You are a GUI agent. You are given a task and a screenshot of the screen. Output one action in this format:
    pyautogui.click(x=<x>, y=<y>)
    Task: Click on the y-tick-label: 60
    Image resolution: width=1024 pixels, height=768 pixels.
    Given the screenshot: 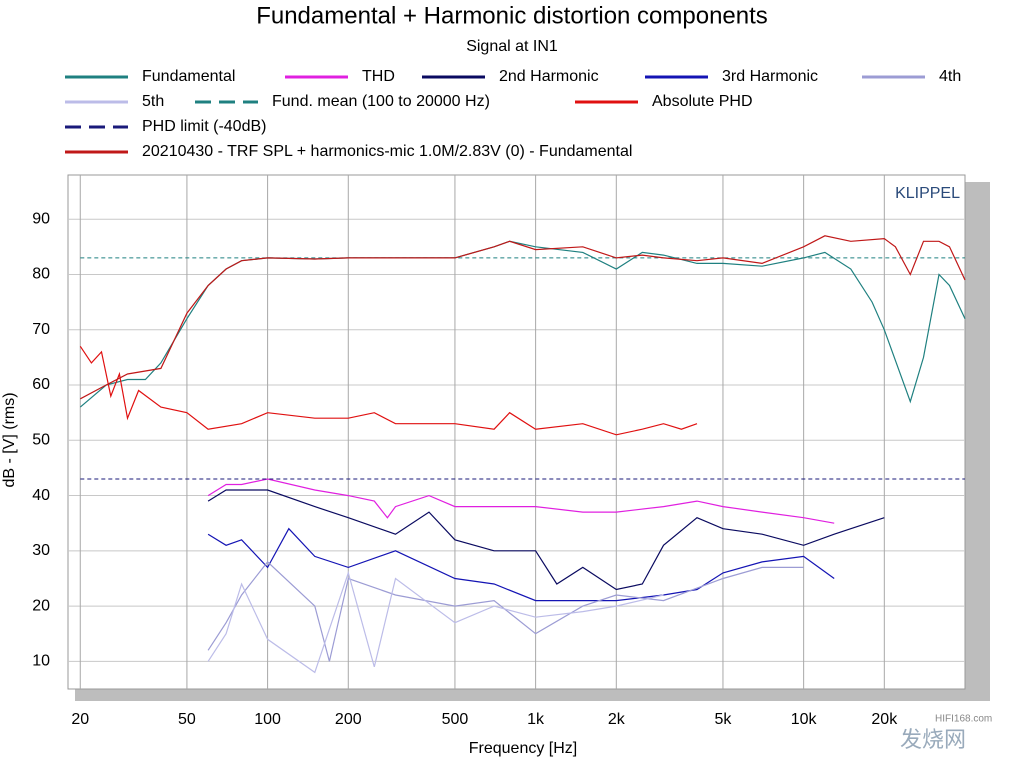 What is the action you would take?
    pyautogui.click(x=41, y=384)
    